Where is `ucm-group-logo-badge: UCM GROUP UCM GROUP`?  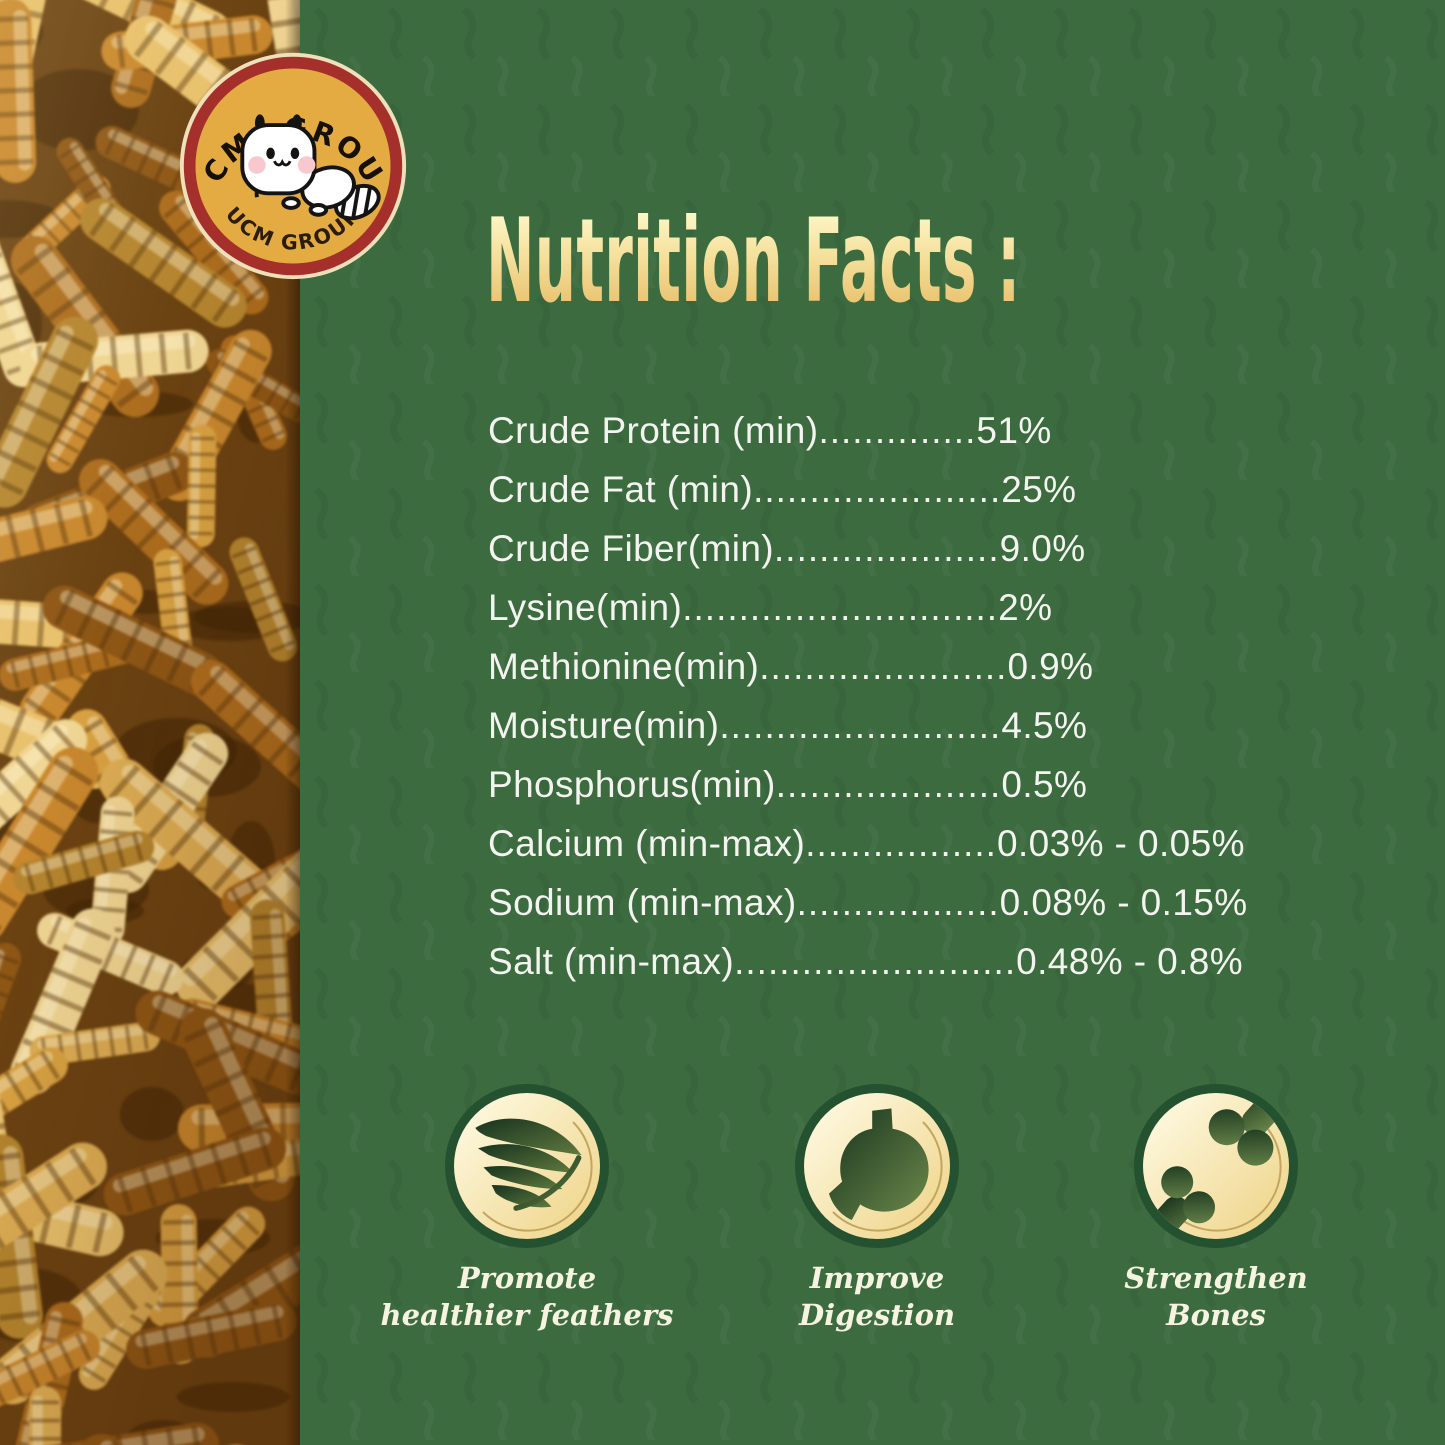
ucm-group-logo-badge: UCM GROUP UCM GROUP is located at coordinates (285, 151).